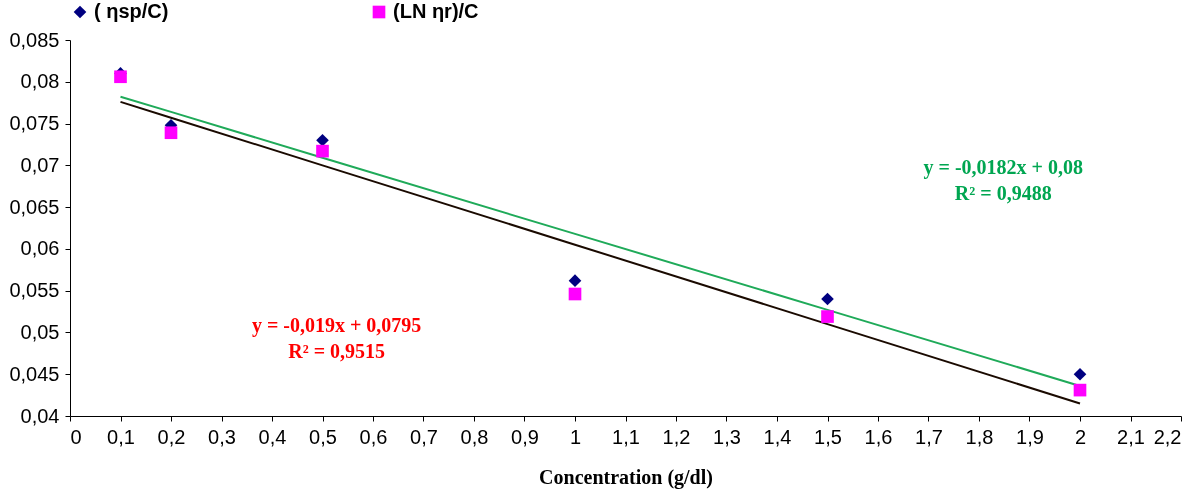 This screenshot has width=1202, height=495. Describe the element at coordinates (40, 164) in the screenshot. I see `y-tick-label: 0,07` at that location.